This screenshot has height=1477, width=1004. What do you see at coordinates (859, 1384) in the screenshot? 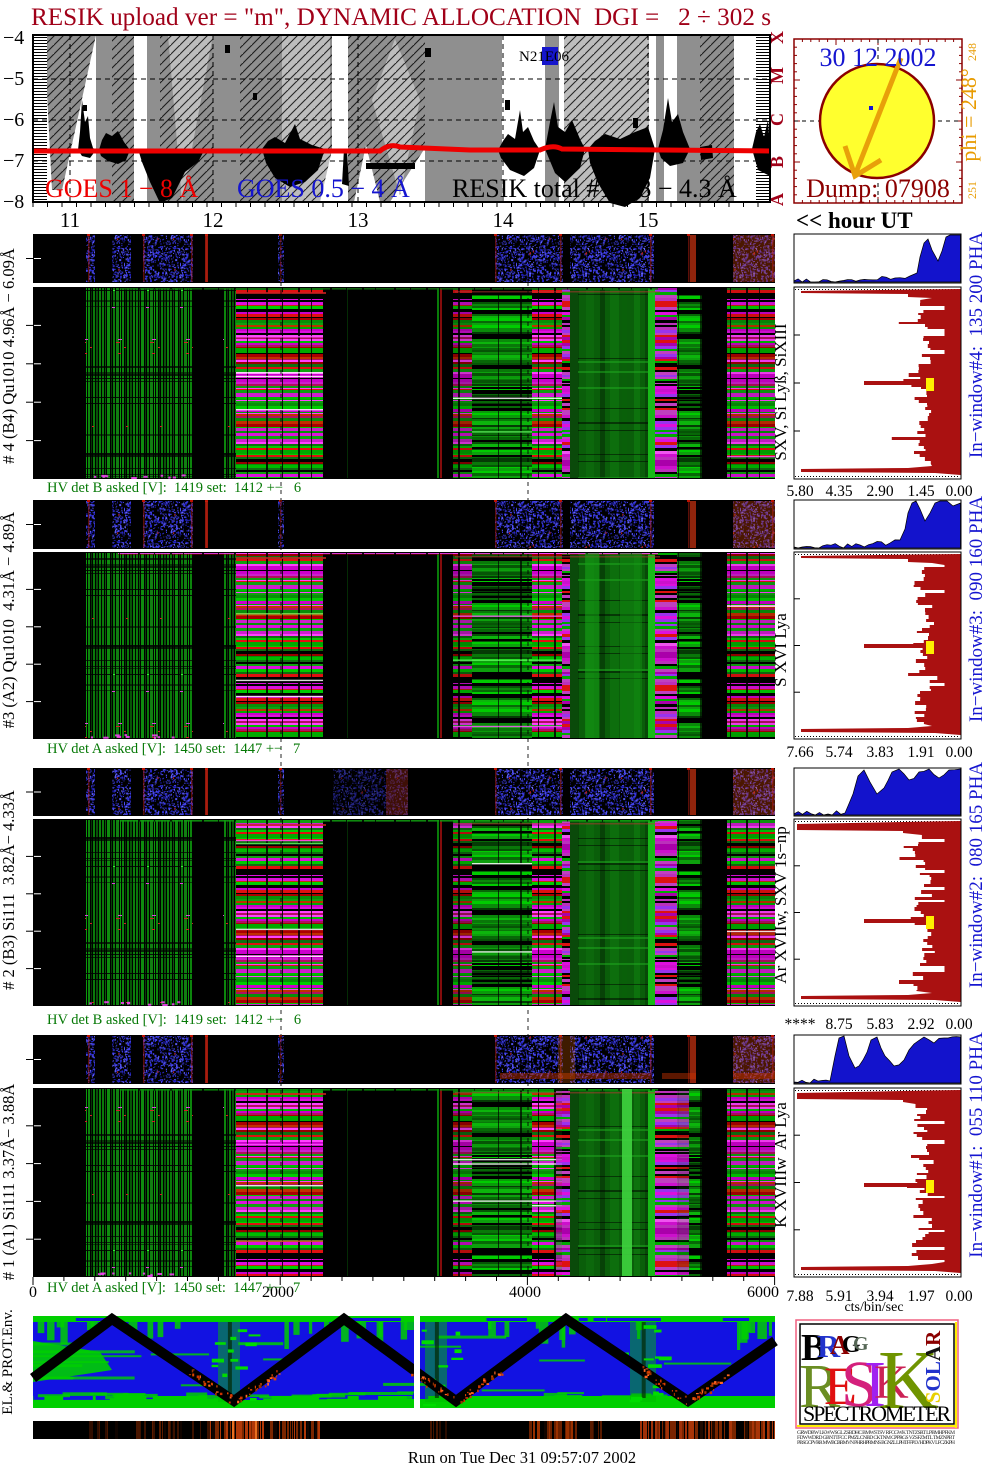
I see `svg-text: S` at bounding box center [859, 1384].